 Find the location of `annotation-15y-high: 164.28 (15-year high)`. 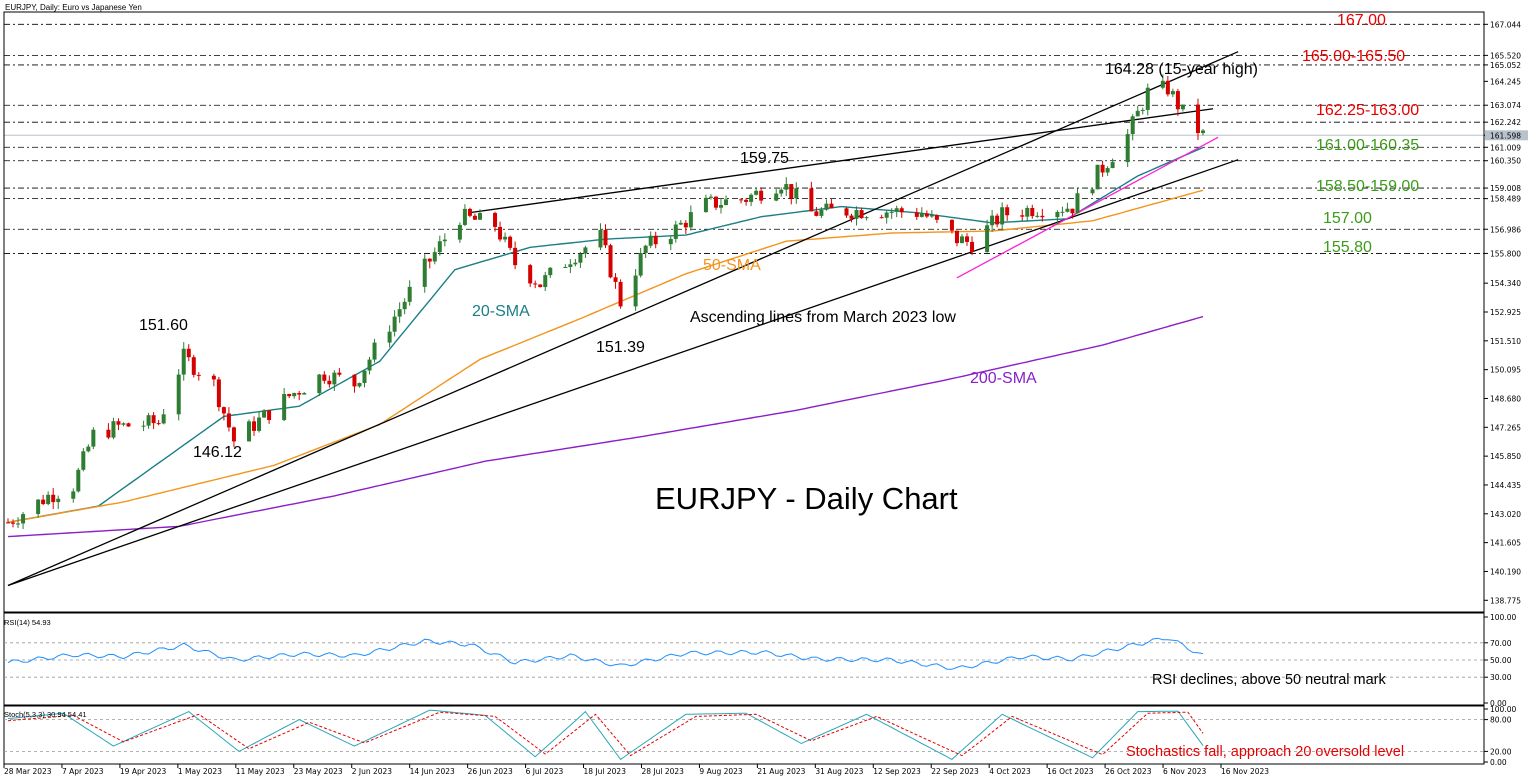

annotation-15y-high: 164.28 (15-year high) is located at coordinates (1181, 69).